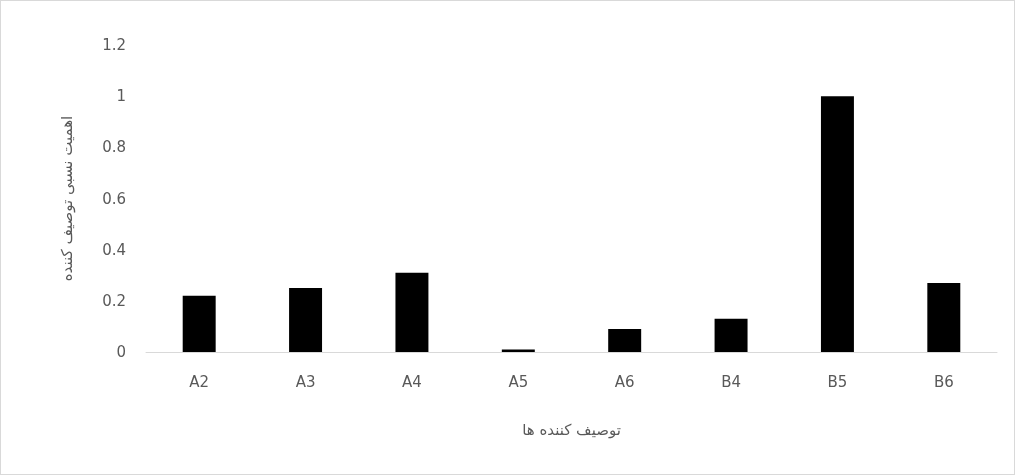  I want to click on x-tick-label: B4, so click(731, 381).